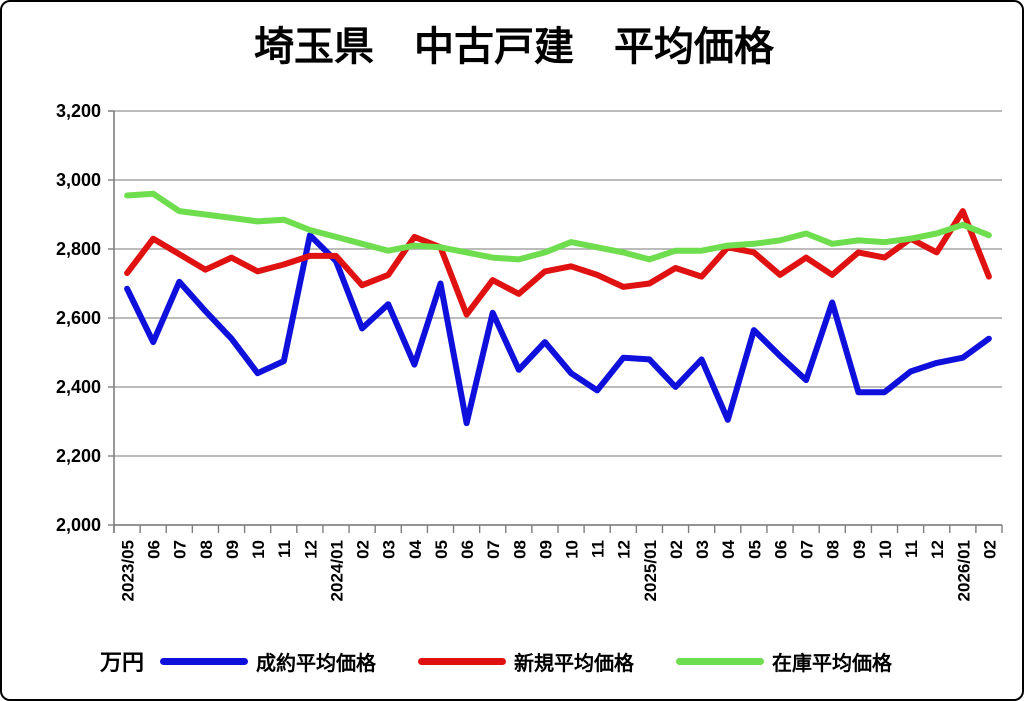 The height and width of the screenshot is (701, 1024). I want to click on x-axis-tick-label: 2024/01, so click(336, 570).